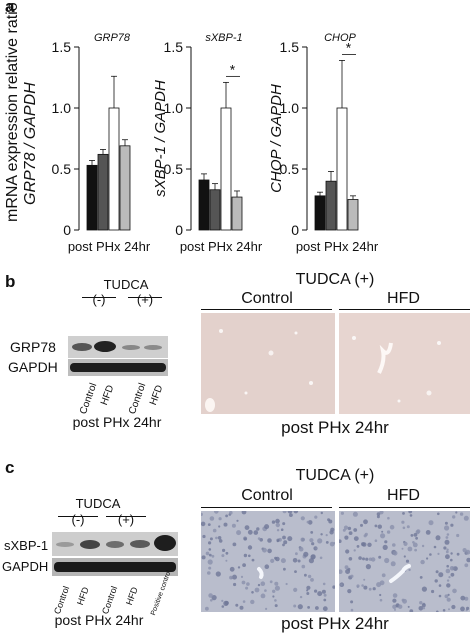 The width and height of the screenshot is (472, 635). What do you see at coordinates (110, 600) in the screenshot?
I see `panel-c-lane-3: Control` at bounding box center [110, 600].